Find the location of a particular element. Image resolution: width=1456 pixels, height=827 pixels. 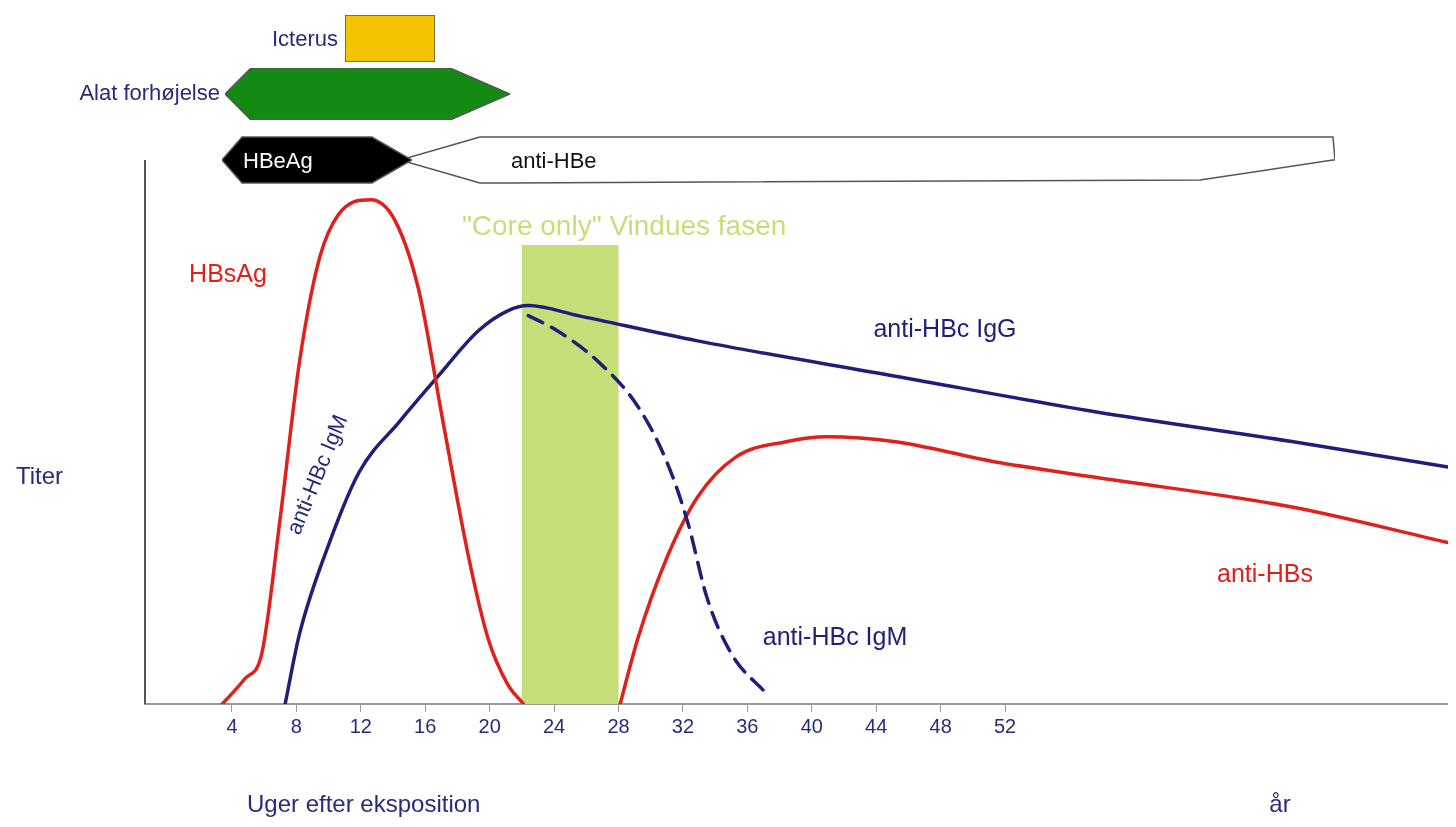

series-label: anti-HBc IgG is located at coordinates (945, 327).